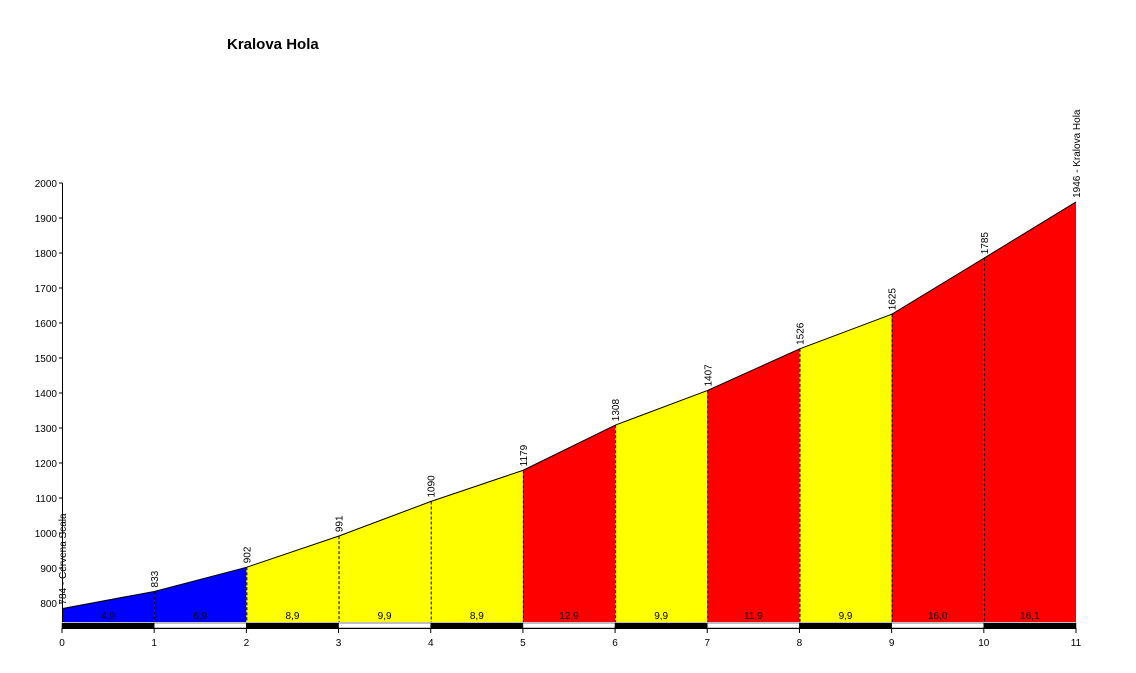 This screenshot has width=1136, height=673. Describe the element at coordinates (46, 429) in the screenshot. I see `y-tick-label: 1300` at that location.